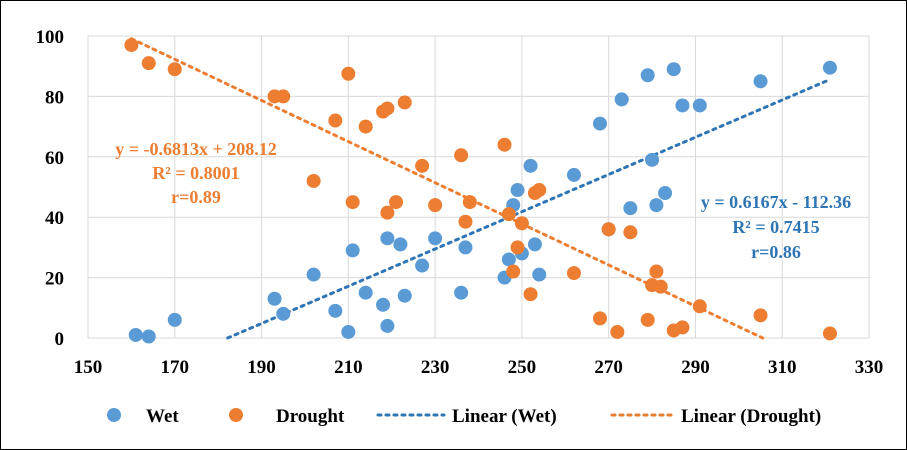 The image size is (907, 450). Describe the element at coordinates (776, 252) in the screenshot. I see `wet-equation-label: r=0.86` at that location.